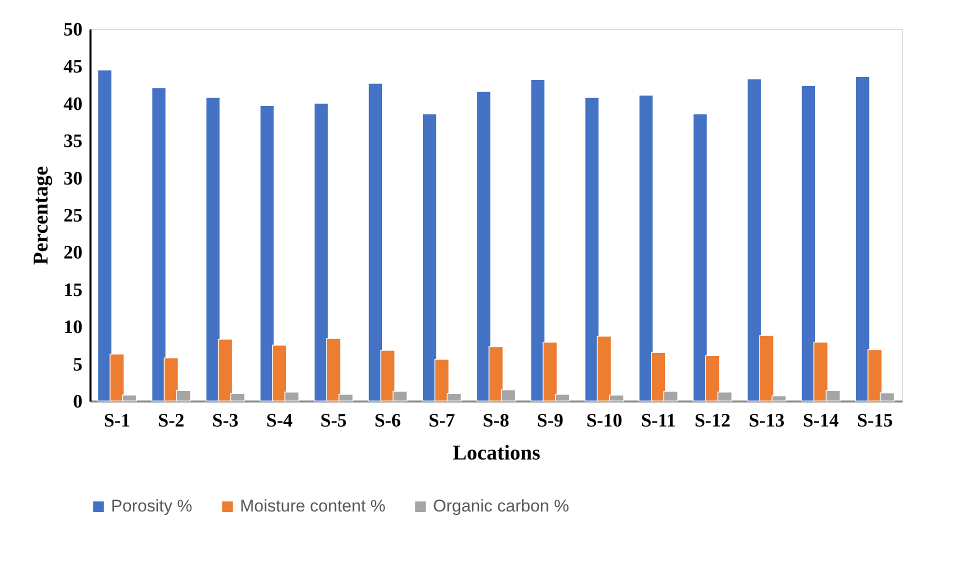  What do you see at coordinates (821, 421) in the screenshot?
I see `x-tick-label: S-14` at bounding box center [821, 421].